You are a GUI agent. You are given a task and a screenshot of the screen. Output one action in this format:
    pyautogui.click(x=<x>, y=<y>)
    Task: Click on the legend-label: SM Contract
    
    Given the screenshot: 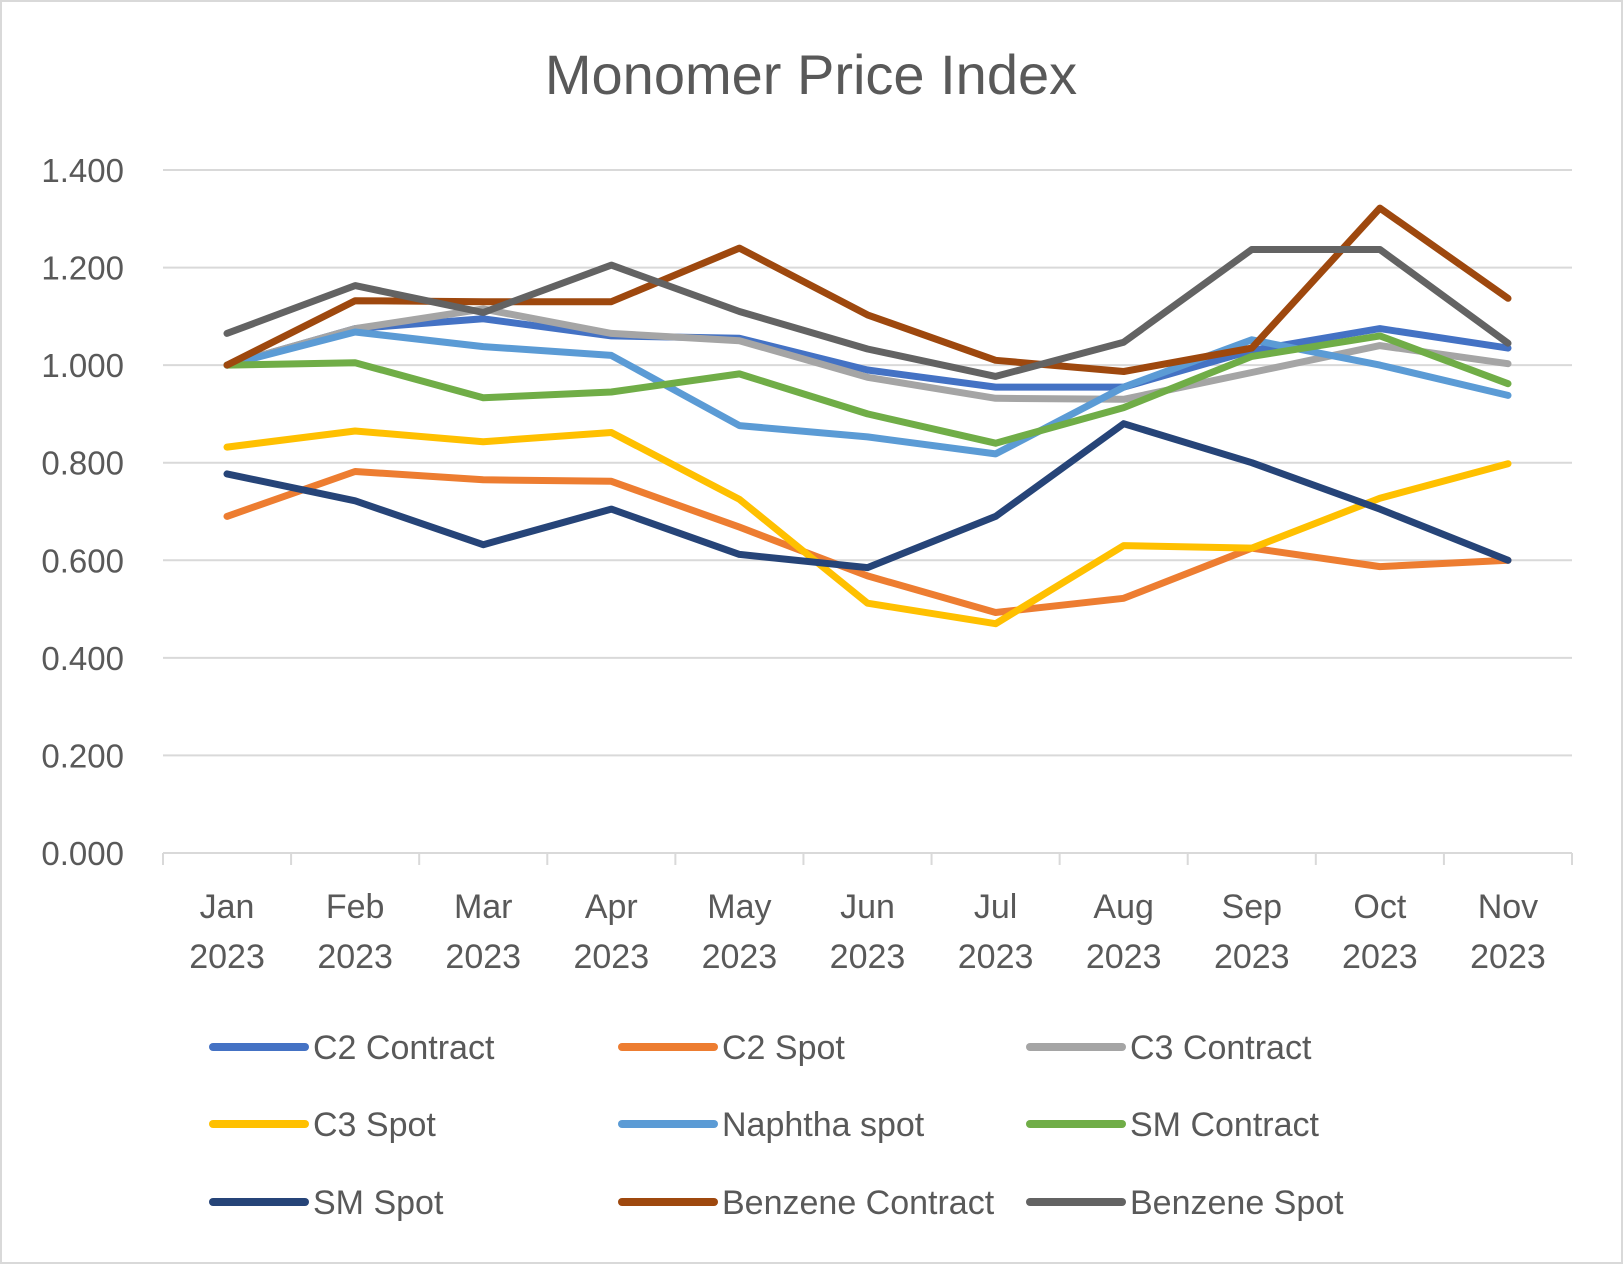 What is the action you would take?
    pyautogui.click(x=1224, y=1125)
    